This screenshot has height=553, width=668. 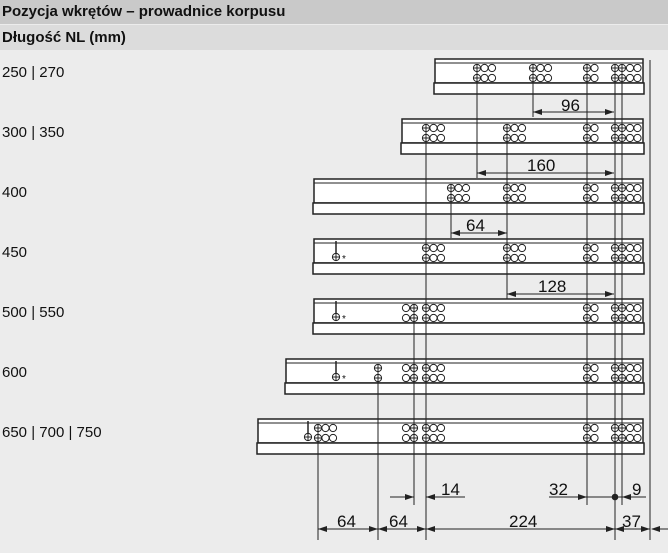 What do you see at coordinates (334, 12) in the screenshot?
I see `page-title: Pozycja wkrętów – prowadnice korpusu` at bounding box center [334, 12].